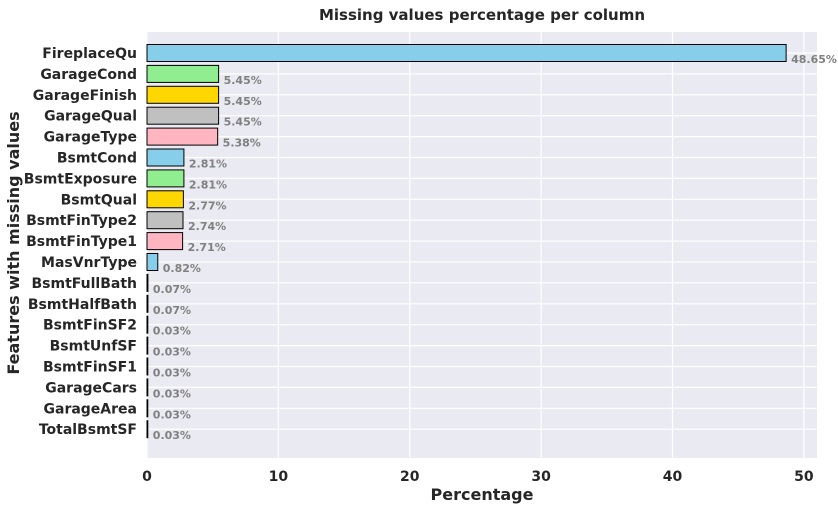 Image resolution: width=838 pixels, height=509 pixels. I want to click on category-label: BsmtFinSF2, so click(90, 326).